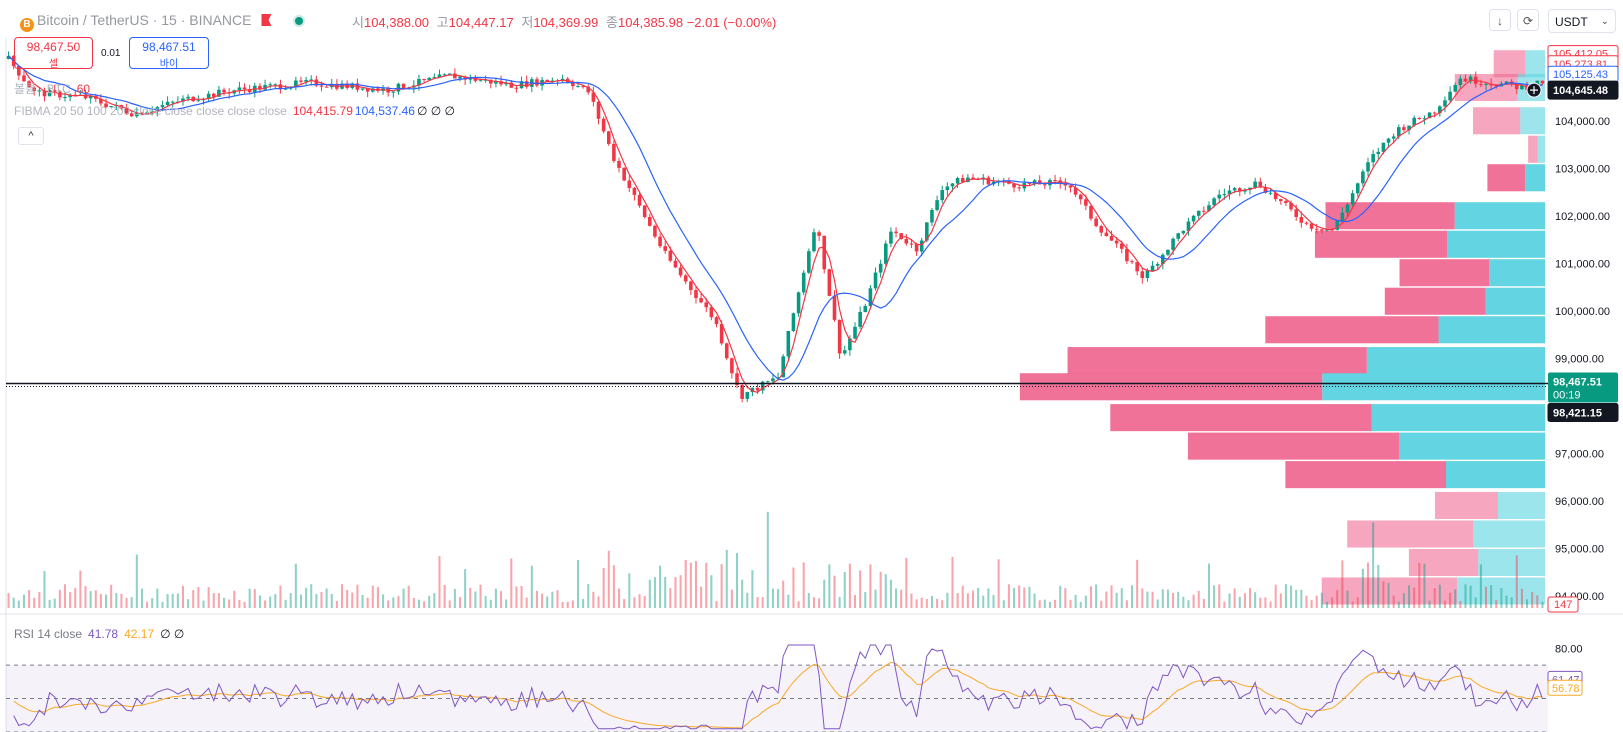 The image size is (1623, 732). I want to click on currency-select: USDT ⌄, so click(1582, 21).